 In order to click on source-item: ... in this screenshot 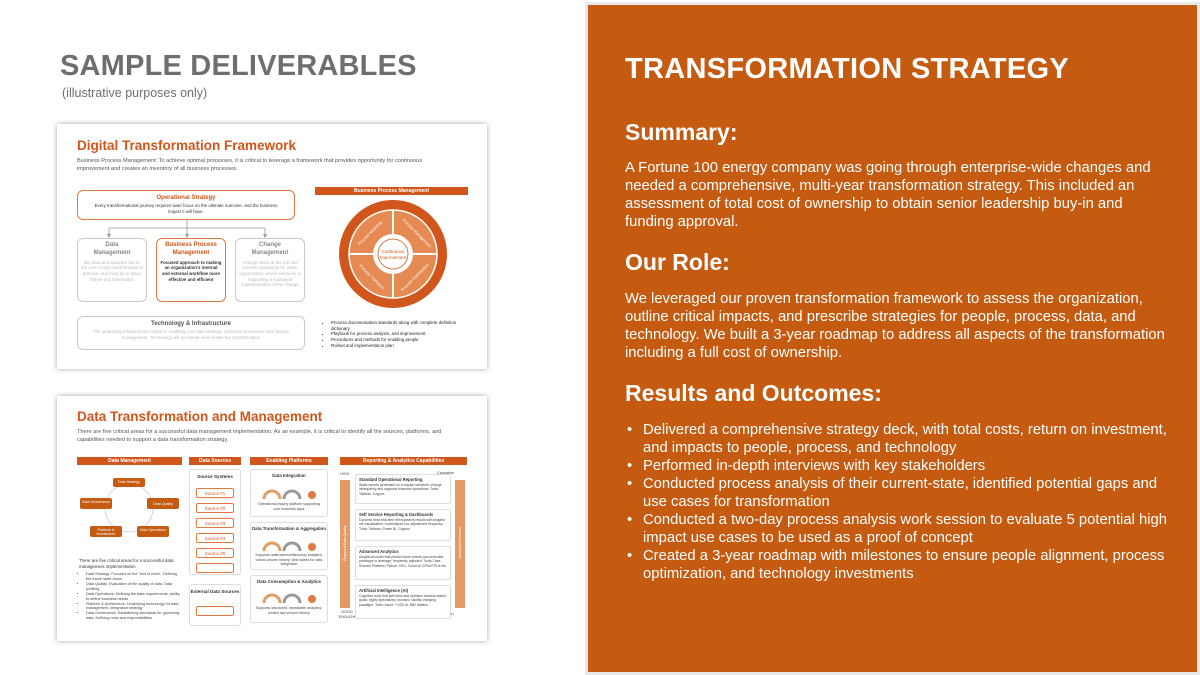, I will do `click(215, 568)`.